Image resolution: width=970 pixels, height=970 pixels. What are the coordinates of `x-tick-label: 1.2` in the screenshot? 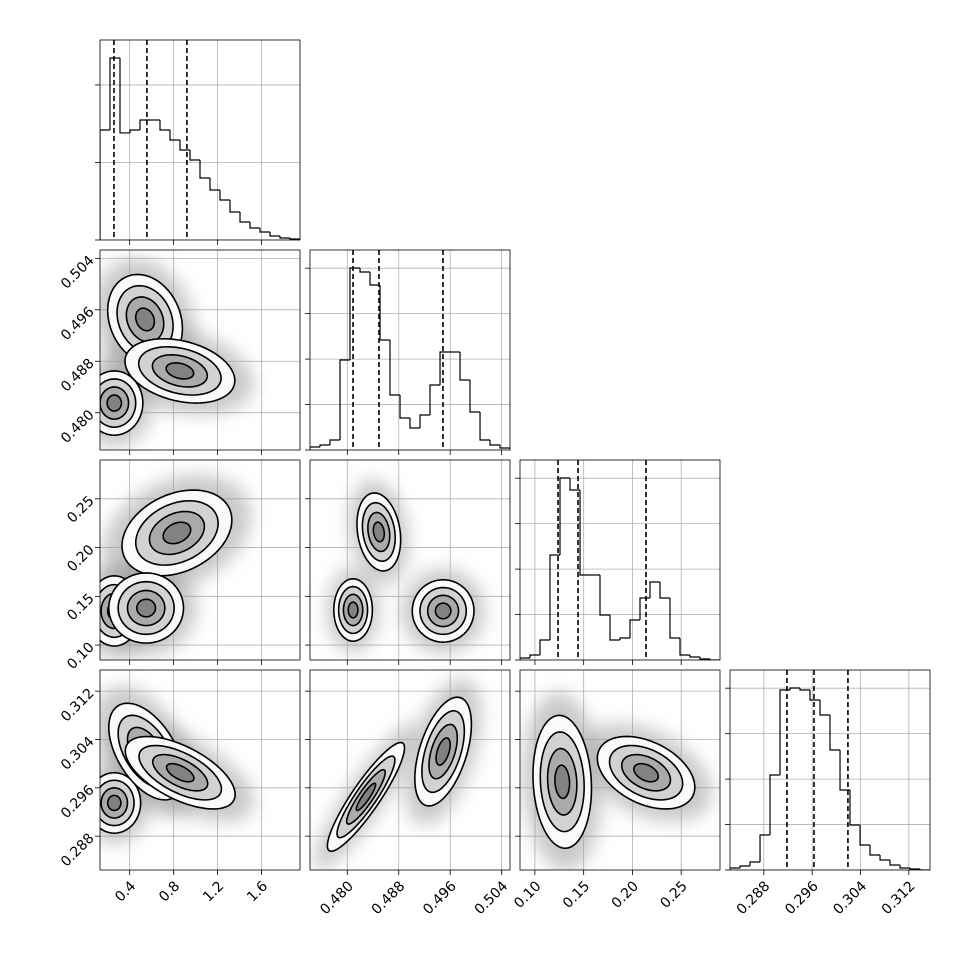 It's located at (213, 891).